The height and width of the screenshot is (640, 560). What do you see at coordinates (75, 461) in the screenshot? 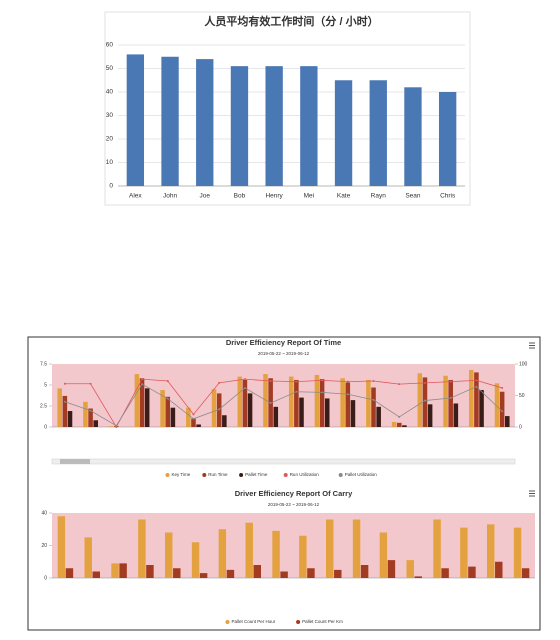
I see `scroll-thumb` at bounding box center [75, 461].